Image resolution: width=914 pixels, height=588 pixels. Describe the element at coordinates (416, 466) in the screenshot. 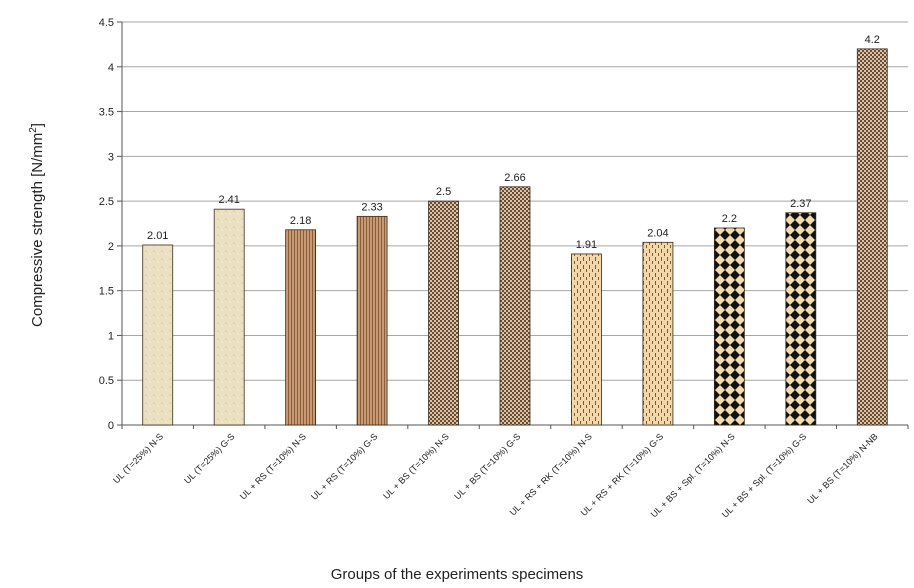

I see `x-tick-label: UL + BS (T=10%) N-S` at that location.